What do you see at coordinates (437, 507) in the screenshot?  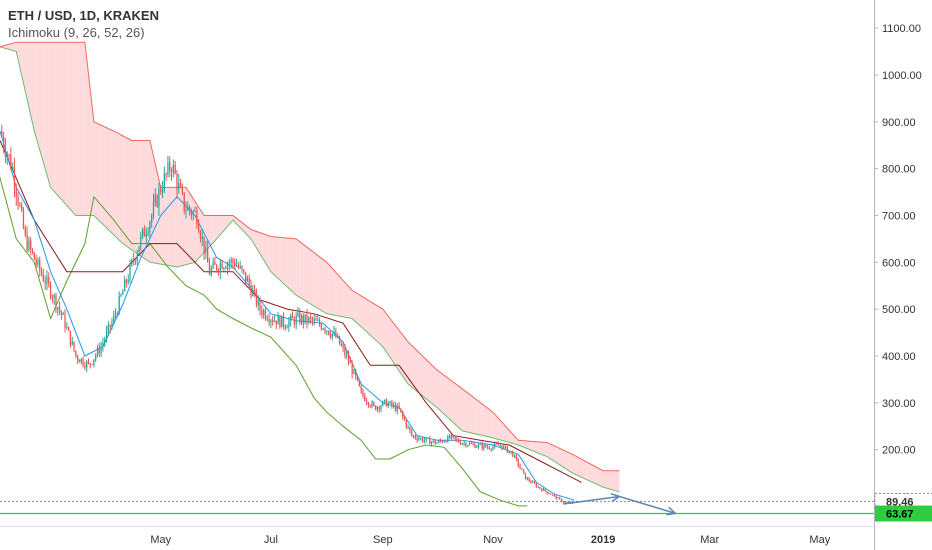 I see `horizontal-lines` at bounding box center [437, 507].